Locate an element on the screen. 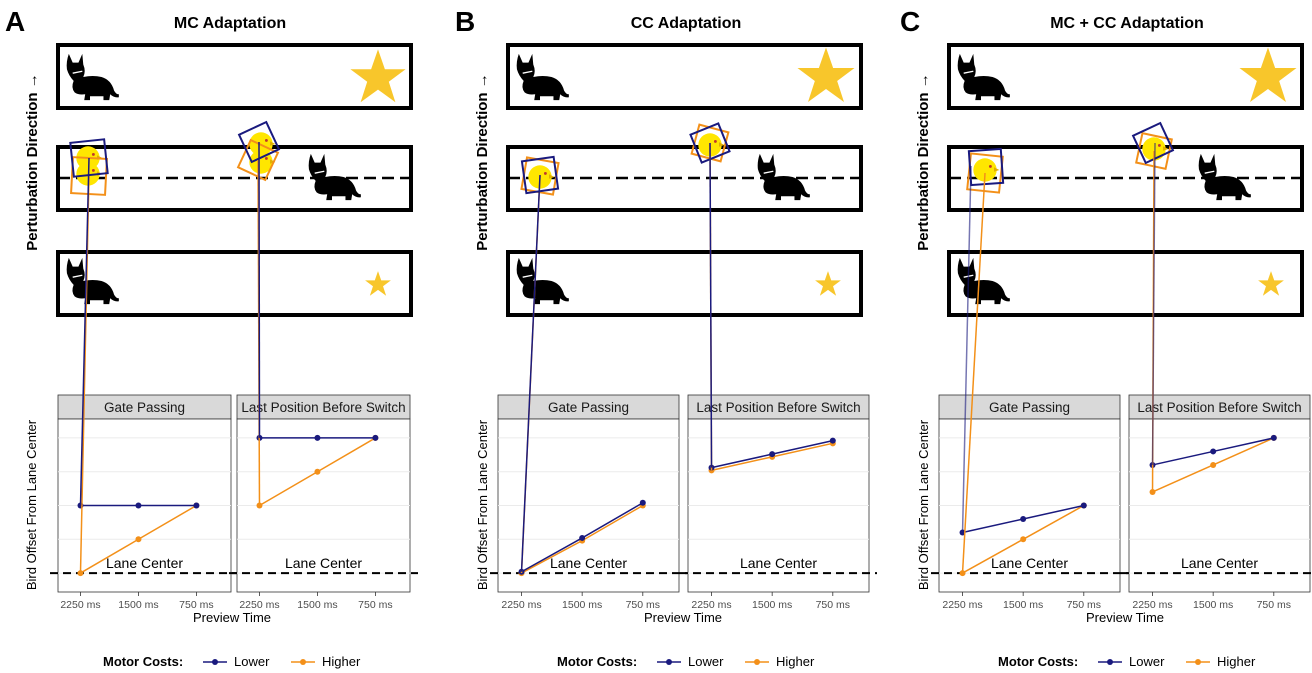 This screenshot has height=673, width=1312. panel-label: B is located at coordinates (465, 21).